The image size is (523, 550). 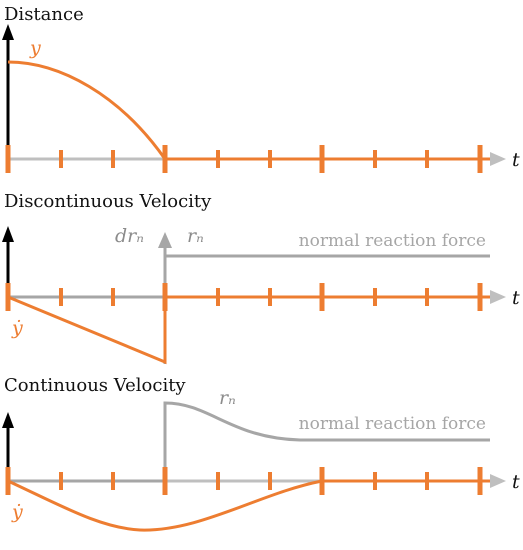 I want to click on velocity-curve-continuous, so click(x=165, y=505).